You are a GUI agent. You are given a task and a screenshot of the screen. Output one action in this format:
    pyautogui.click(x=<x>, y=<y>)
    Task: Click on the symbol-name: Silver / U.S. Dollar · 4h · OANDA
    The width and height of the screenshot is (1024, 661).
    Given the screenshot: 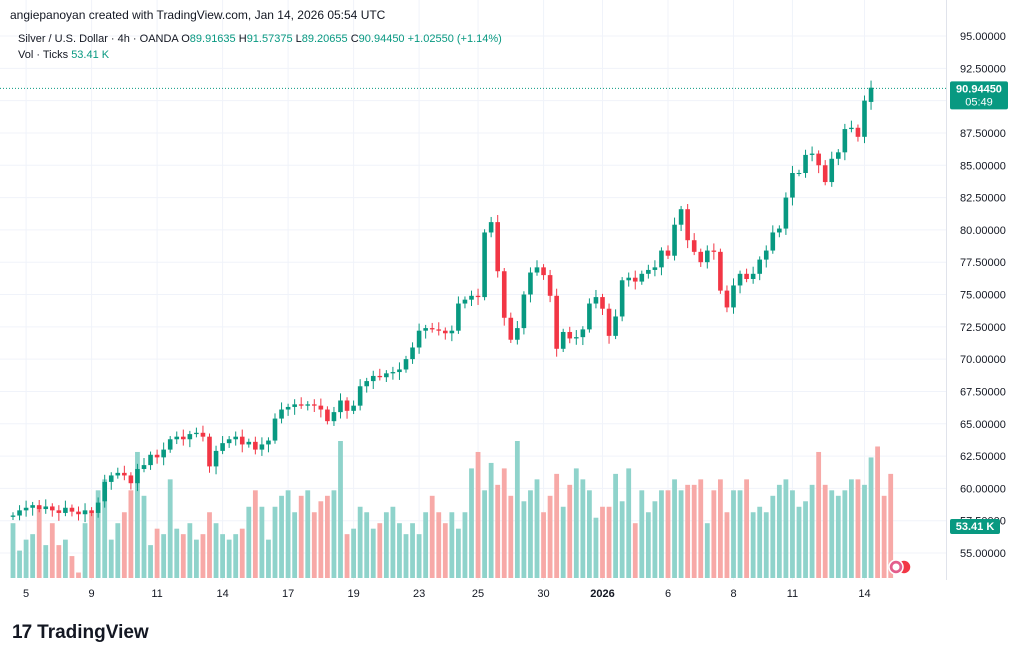 What is the action you would take?
    pyautogui.click(x=98, y=39)
    